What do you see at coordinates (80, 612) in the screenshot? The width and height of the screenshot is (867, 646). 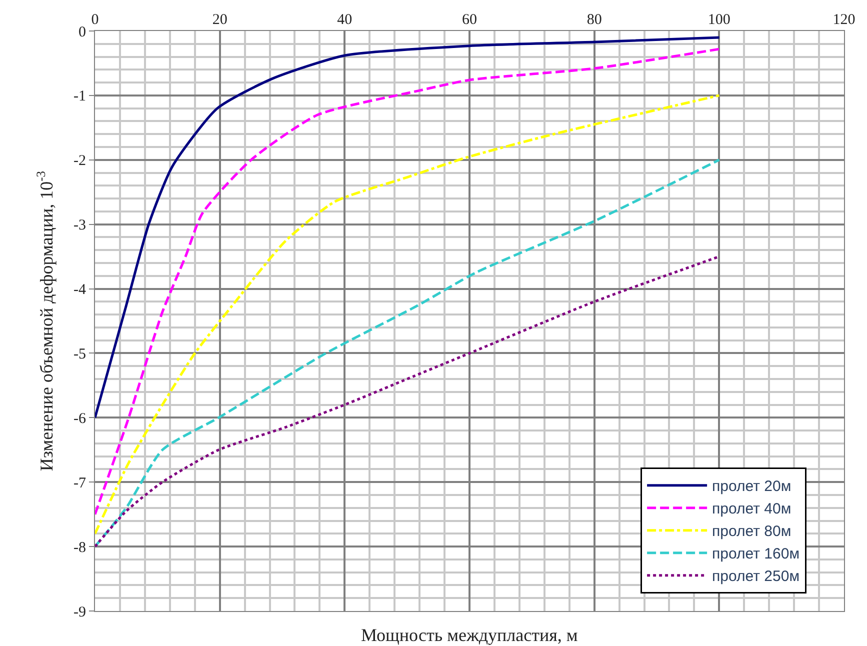 I see `y-tick-label: -9` at bounding box center [80, 612].